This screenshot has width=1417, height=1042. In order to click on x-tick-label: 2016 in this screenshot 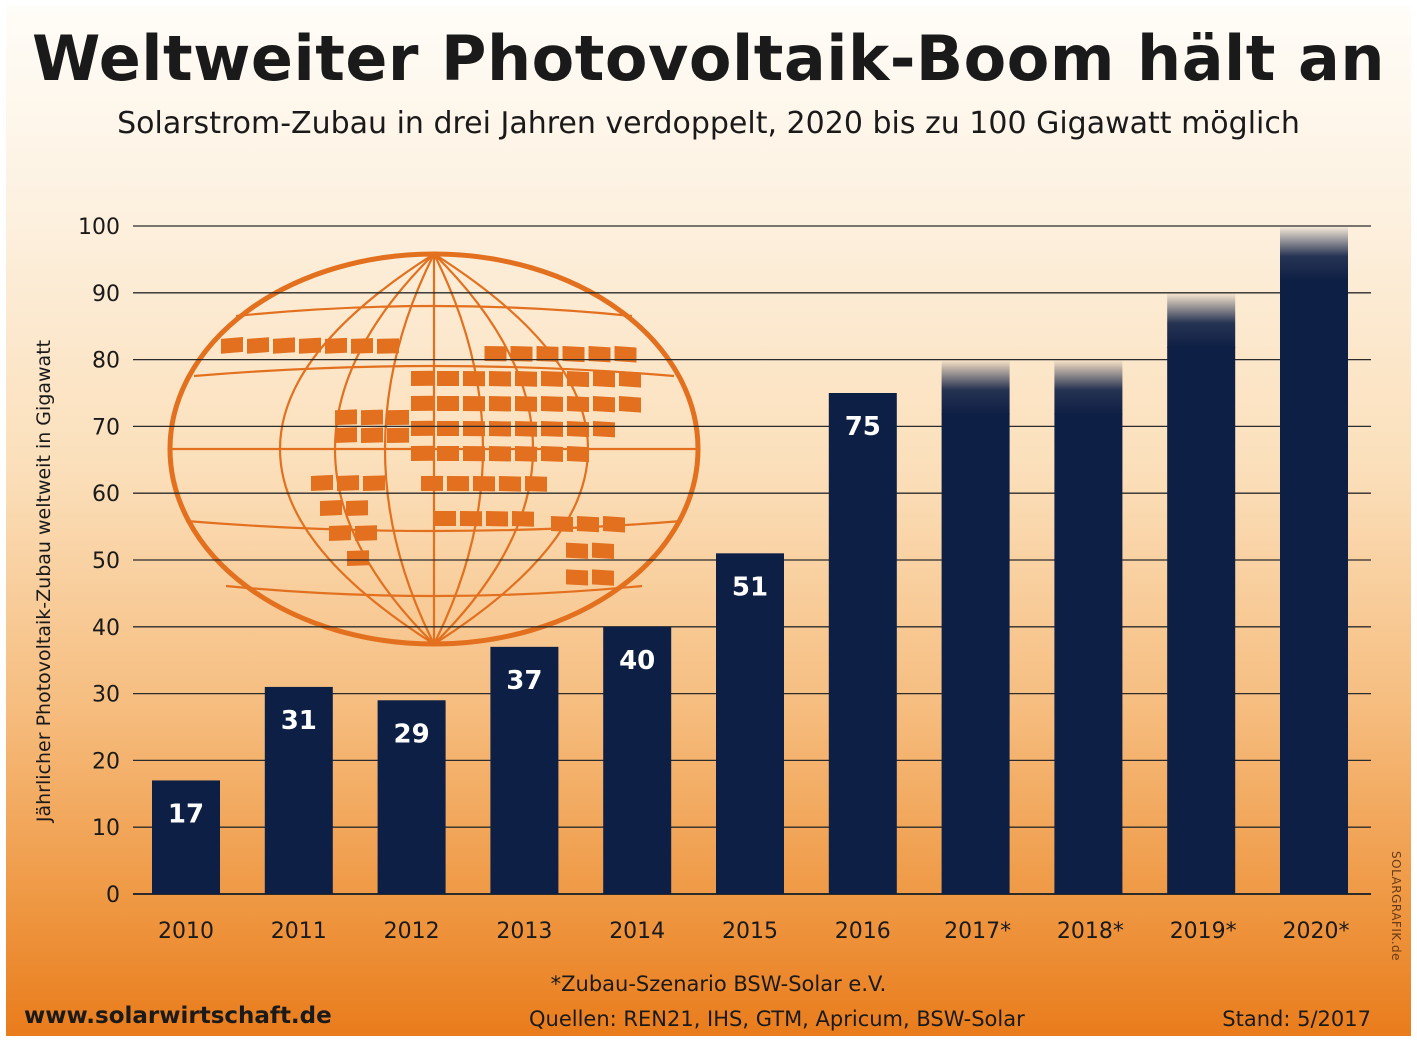, I will do `click(863, 931)`.